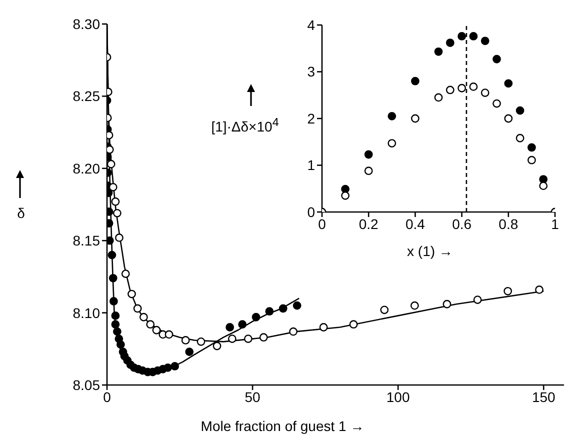 The image size is (565, 445). Describe the element at coordinates (21, 213) in the screenshot. I see `y-axis-title: δ` at that location.